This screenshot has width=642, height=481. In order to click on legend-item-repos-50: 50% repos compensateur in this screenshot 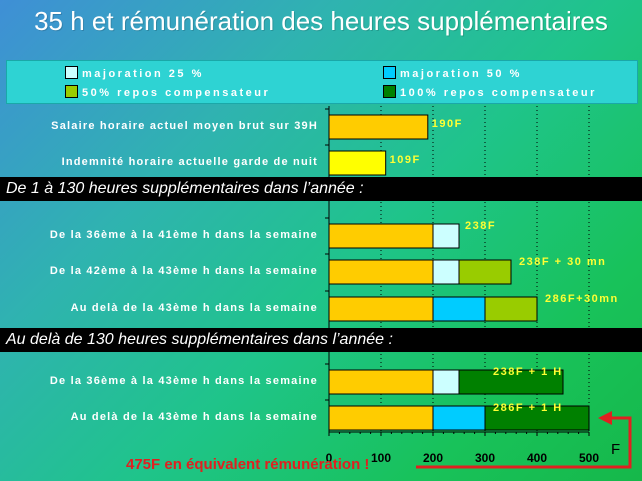, I will do `click(167, 92)`.